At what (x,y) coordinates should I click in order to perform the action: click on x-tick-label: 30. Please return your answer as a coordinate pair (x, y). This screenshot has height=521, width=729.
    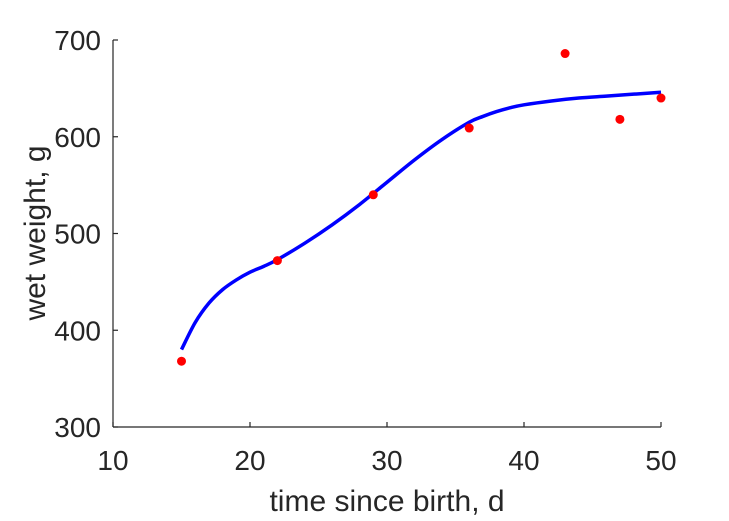
    Looking at the image, I should click on (386, 460).